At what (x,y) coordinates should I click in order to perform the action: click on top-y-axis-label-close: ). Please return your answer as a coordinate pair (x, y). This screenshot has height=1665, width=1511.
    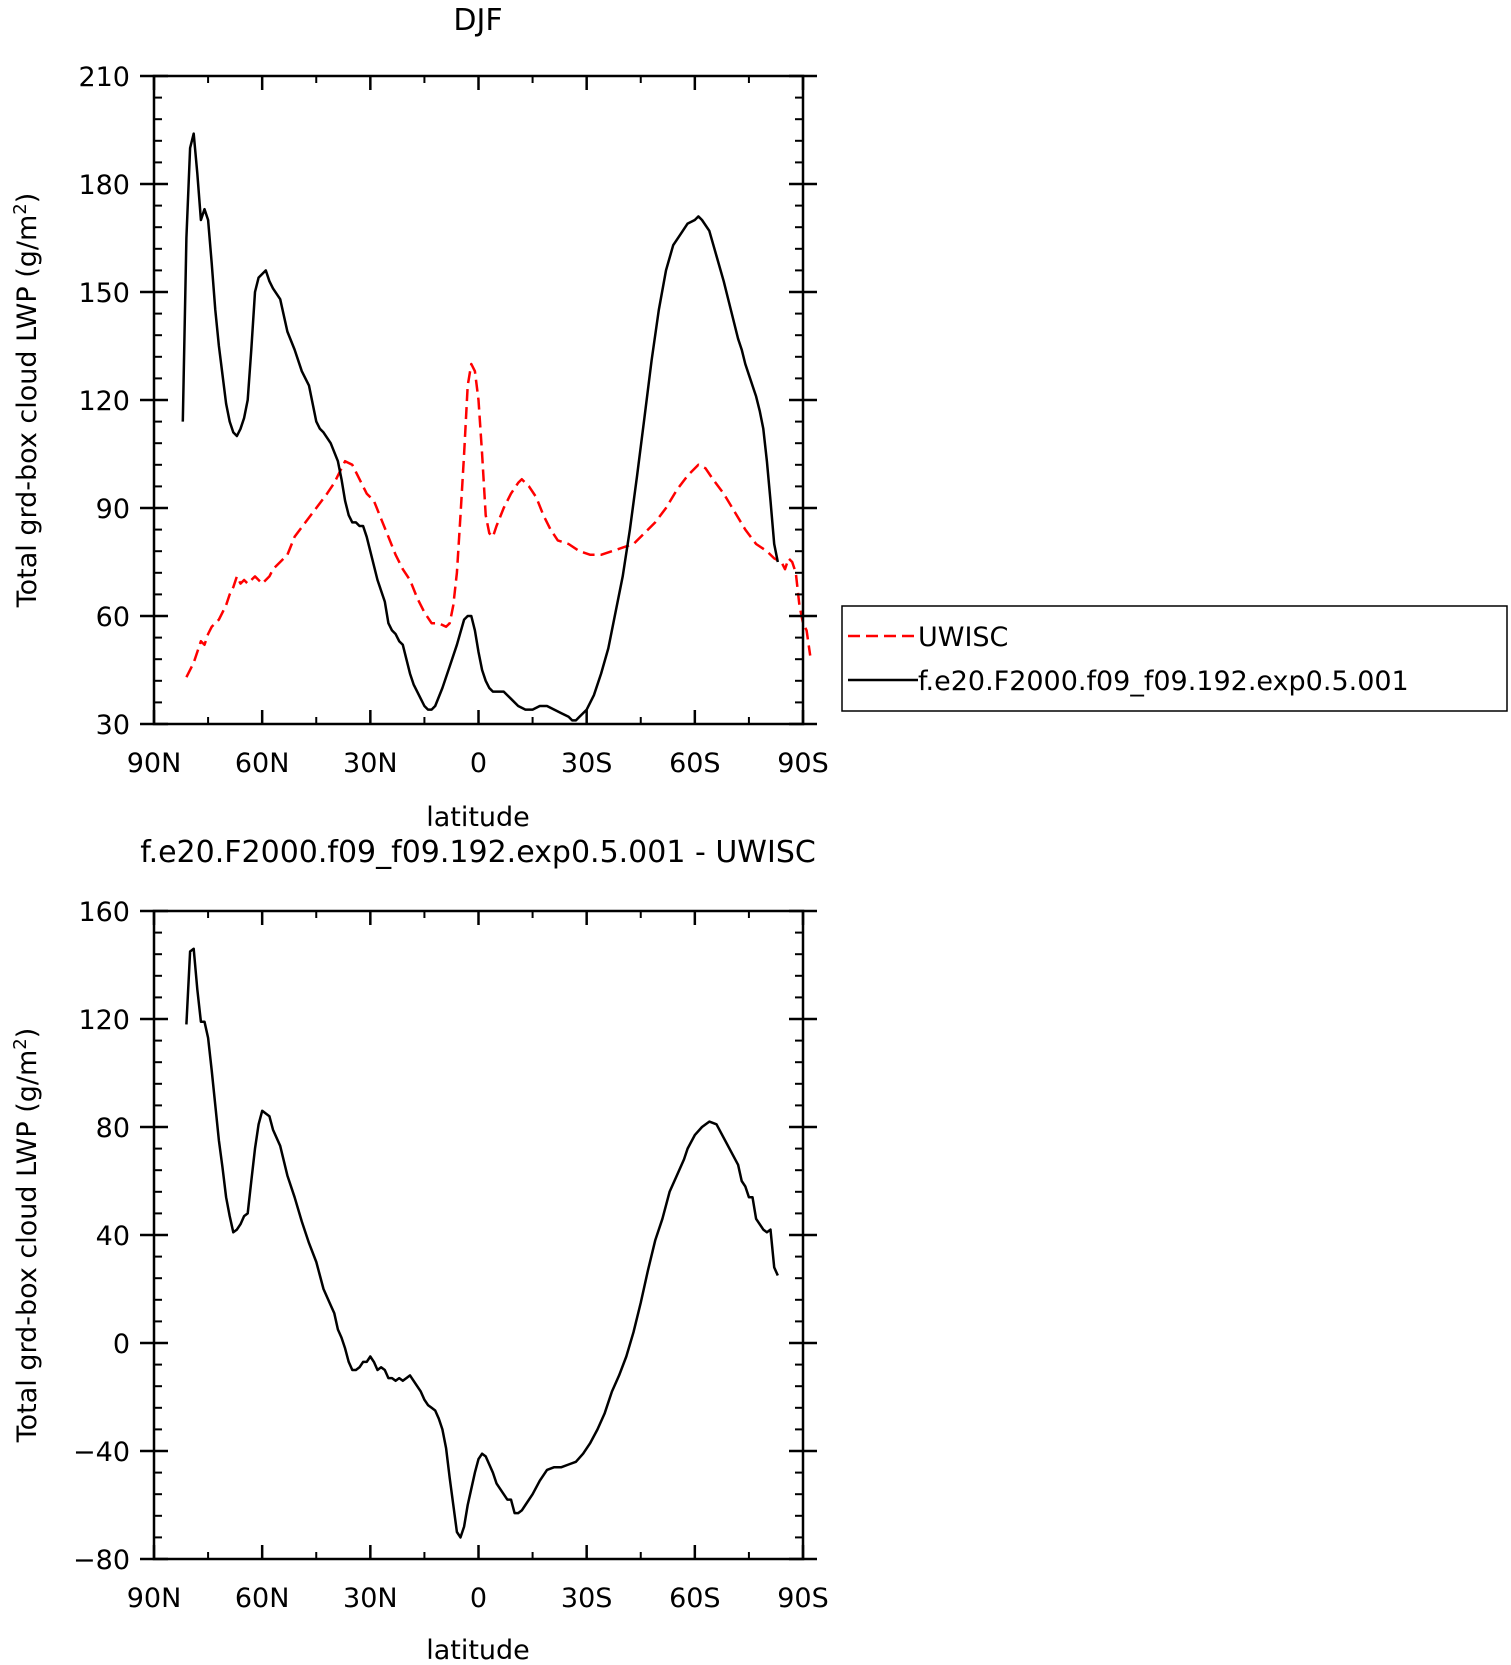
    Looking at the image, I should click on (27, 198).